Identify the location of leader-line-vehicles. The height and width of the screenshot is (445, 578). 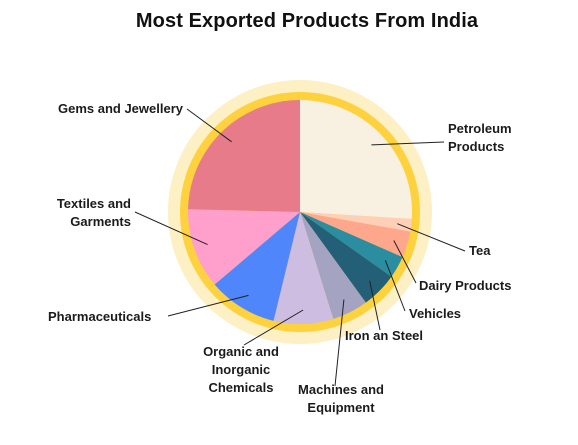
(395, 286).